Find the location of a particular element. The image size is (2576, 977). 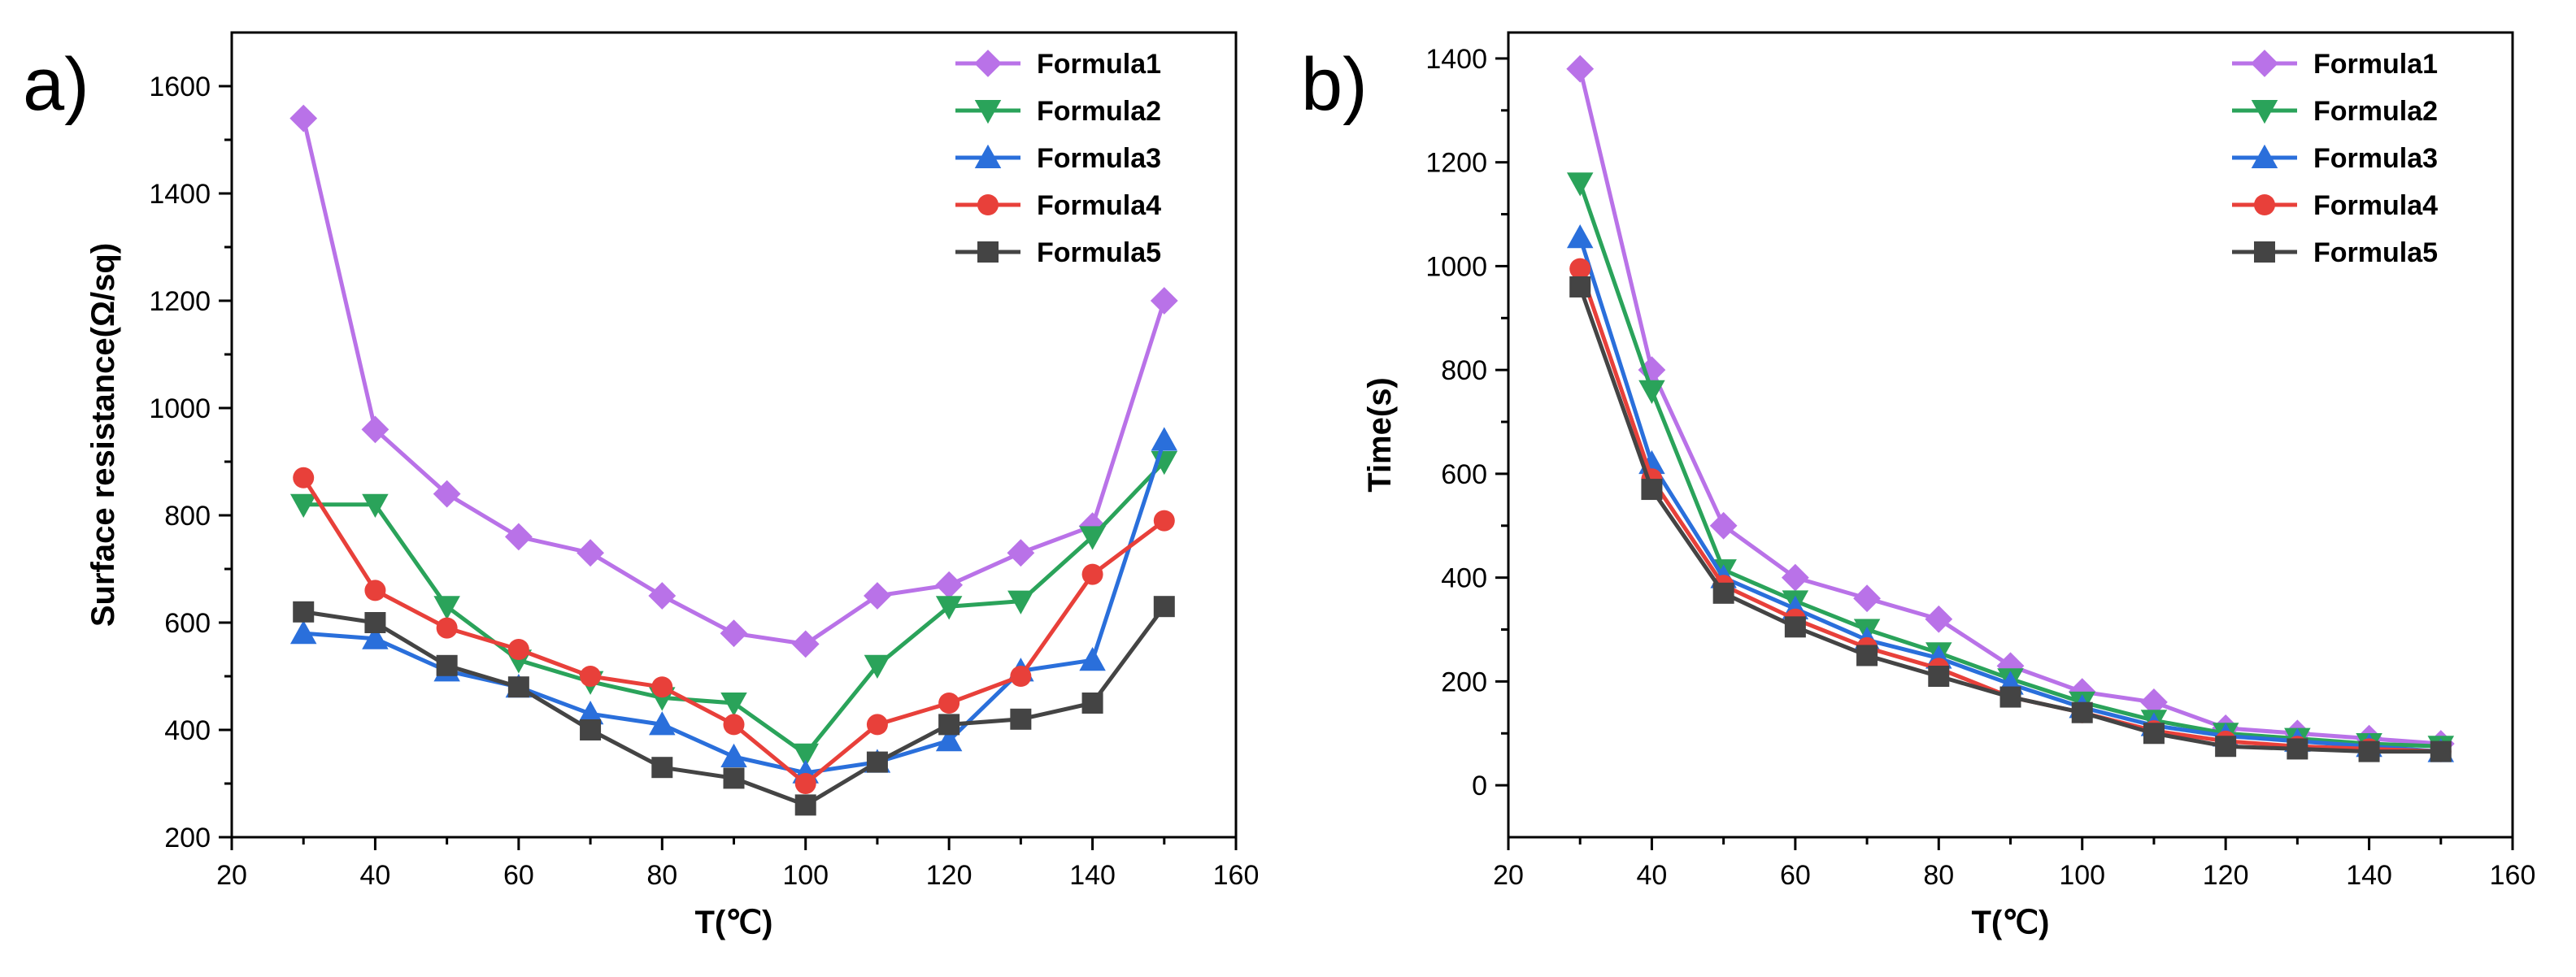

y-tick-label: 0 is located at coordinates (1479, 786).